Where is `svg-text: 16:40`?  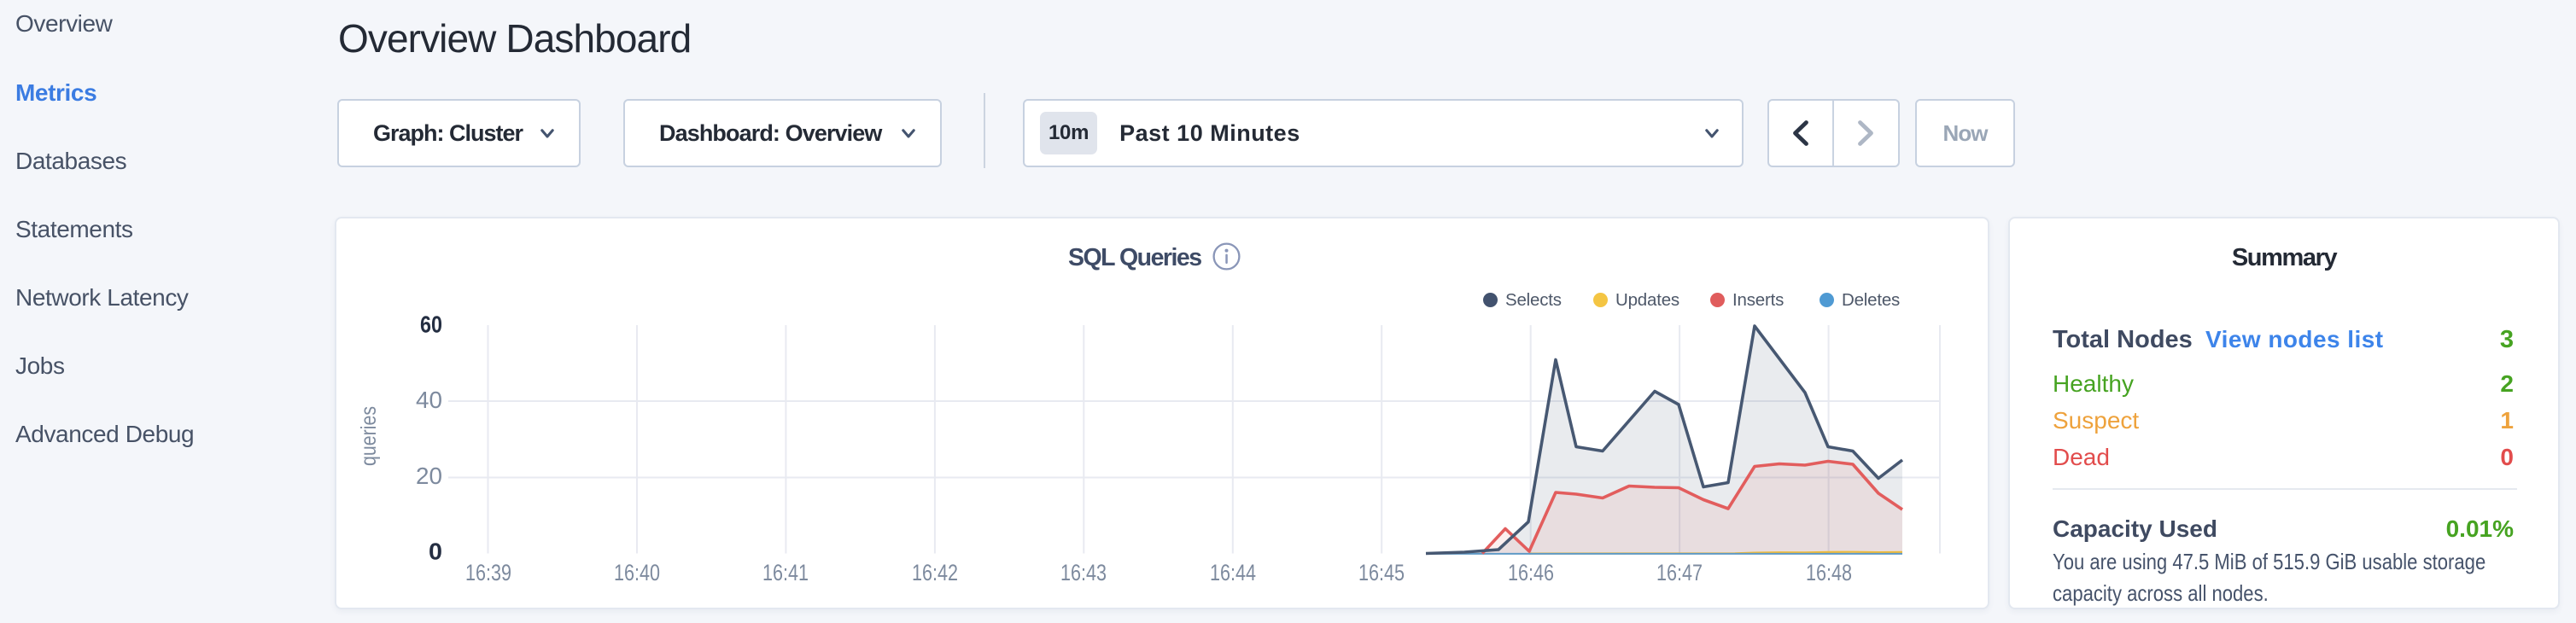 svg-text: 16:40 is located at coordinates (637, 572).